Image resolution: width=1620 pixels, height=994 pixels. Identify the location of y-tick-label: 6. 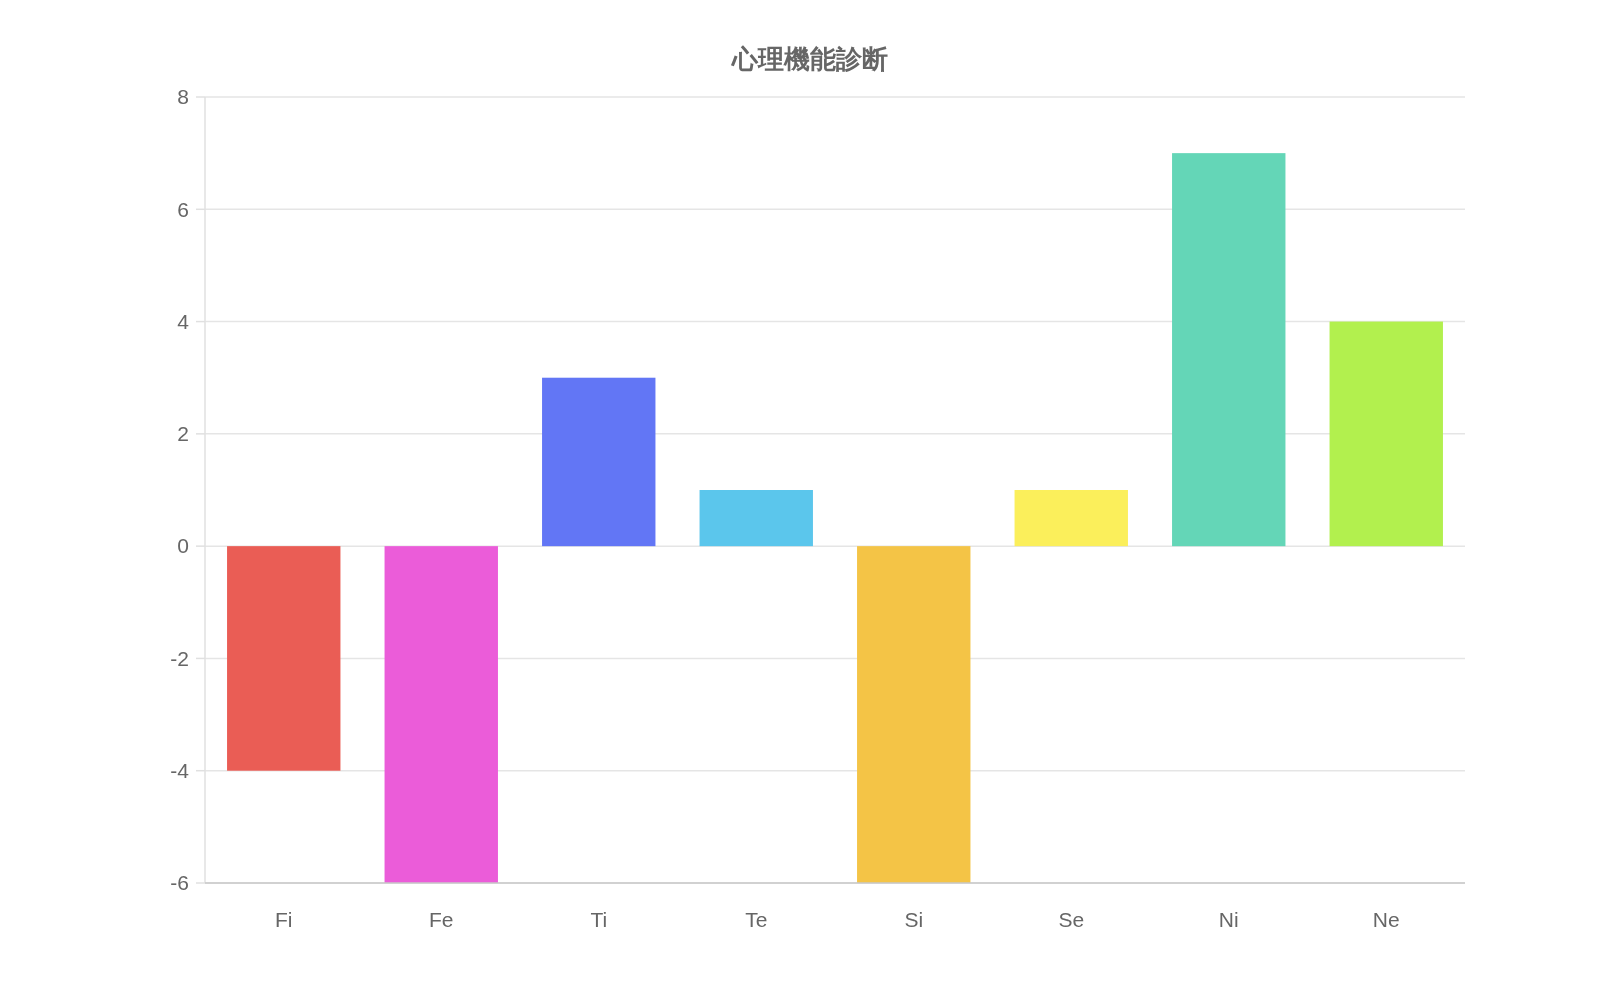
(183, 209).